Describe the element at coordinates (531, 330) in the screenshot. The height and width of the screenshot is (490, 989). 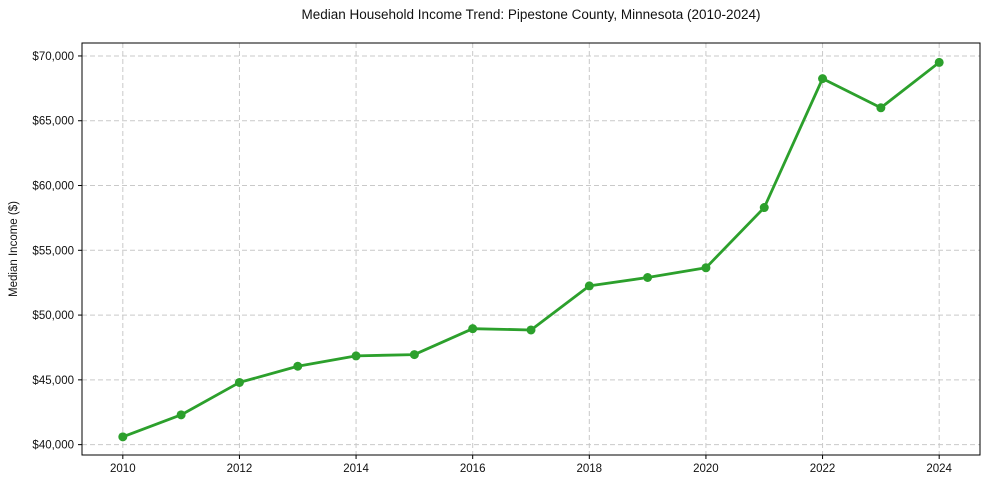
I see `data-point-2017` at that location.